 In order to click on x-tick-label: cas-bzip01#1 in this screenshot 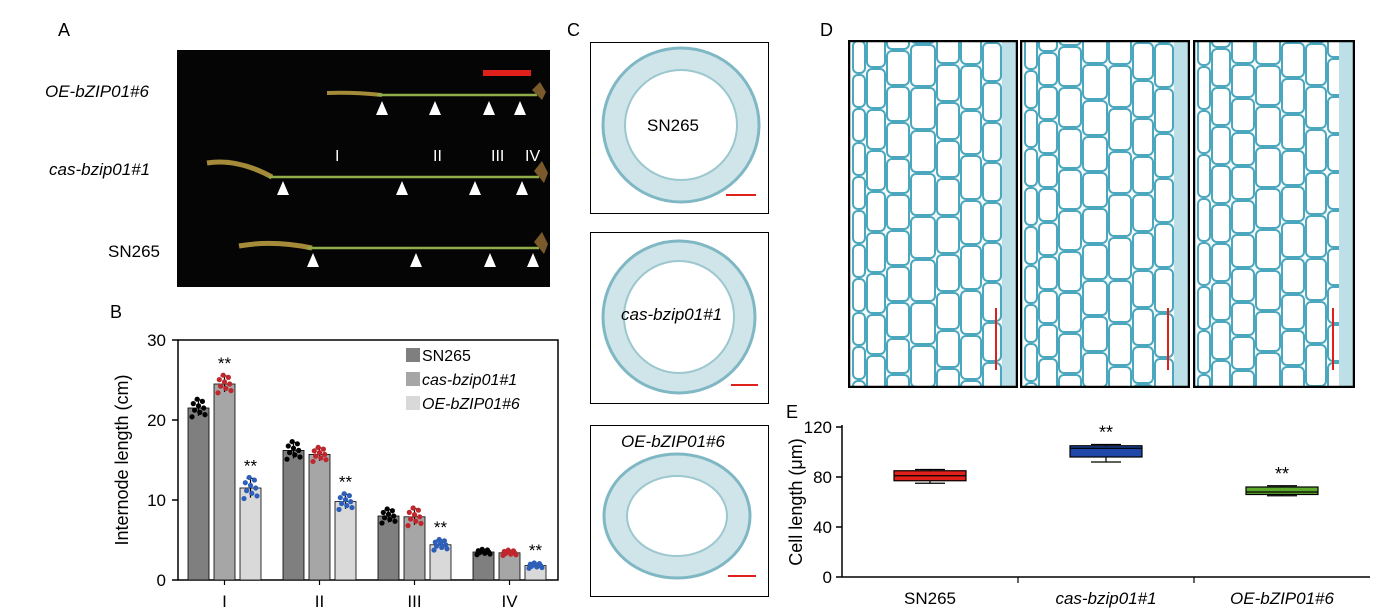, I will do `click(1105, 598)`.